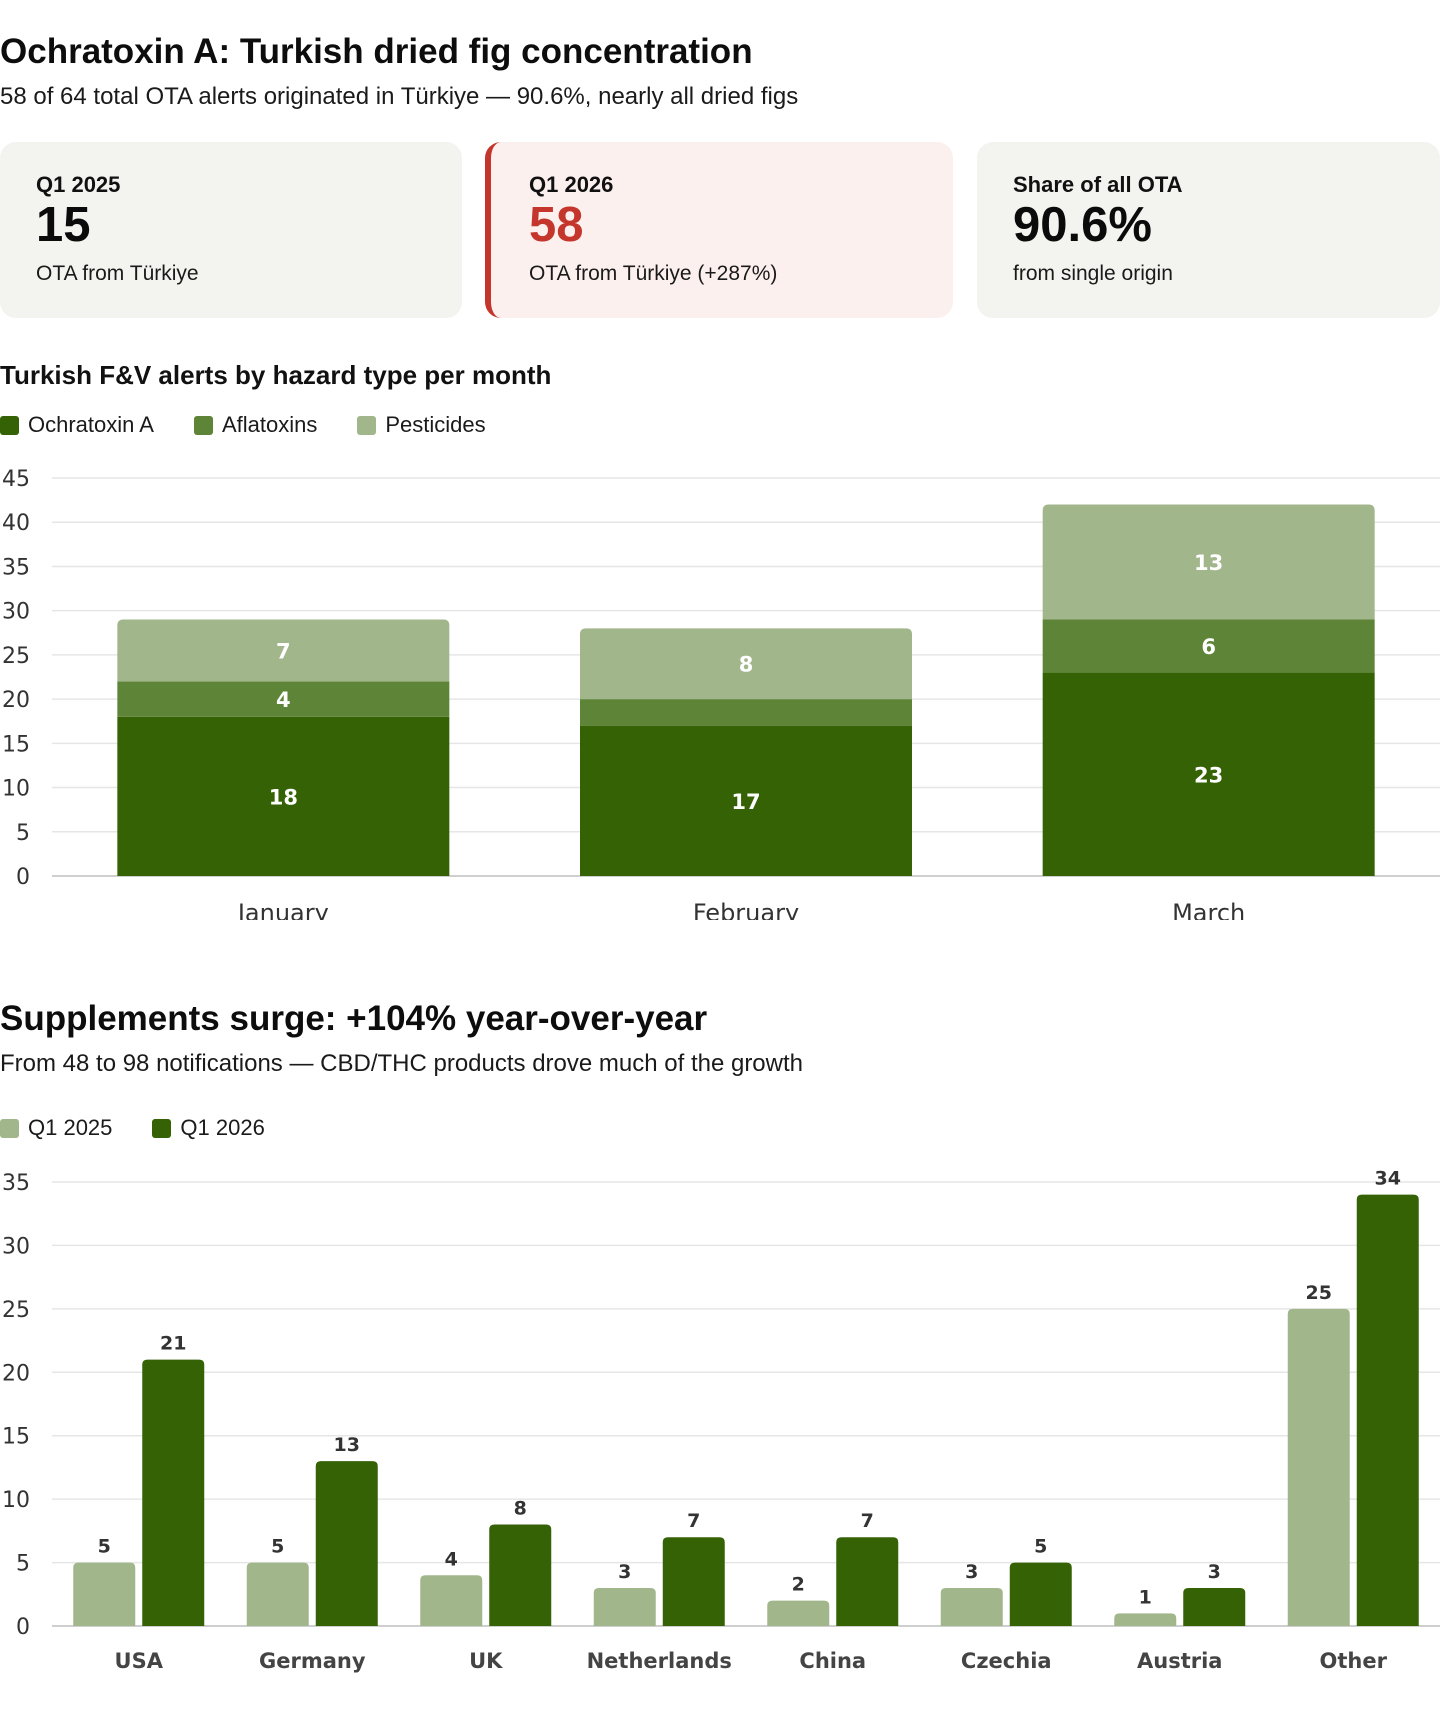 The height and width of the screenshot is (1714, 1440). Describe the element at coordinates (91, 424) in the screenshot. I see `legend-label: Ochratoxin A` at that location.